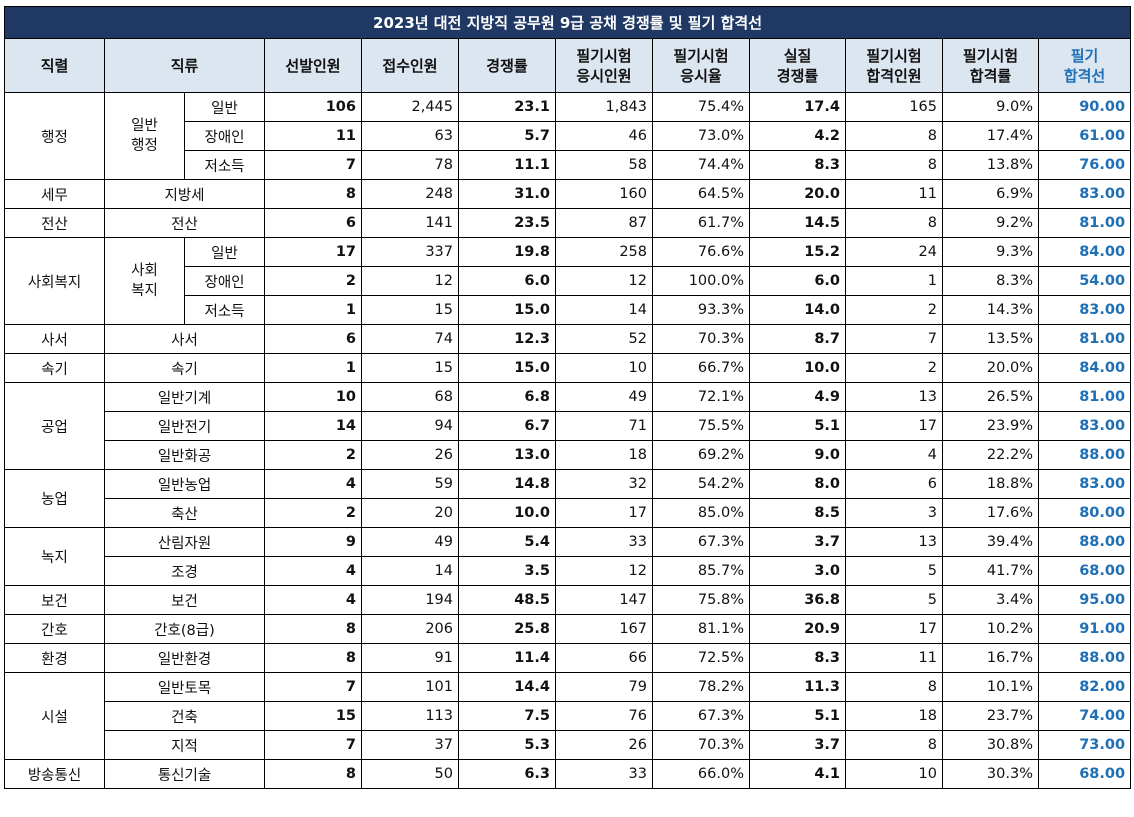 Image resolution: width=1134 pixels, height=817 pixels. I want to click on pass-rate-cell: 10.2%, so click(990, 629).